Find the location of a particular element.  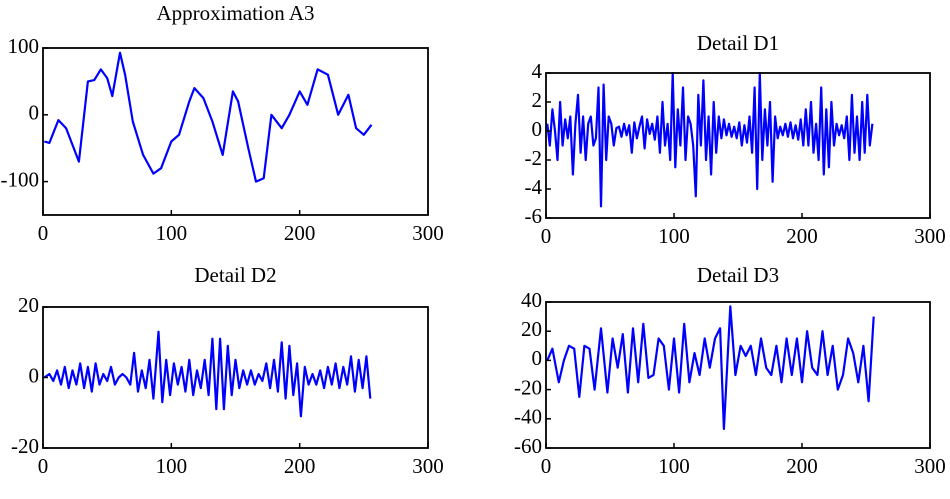

subplot-title: Detail D3 is located at coordinates (738, 275).